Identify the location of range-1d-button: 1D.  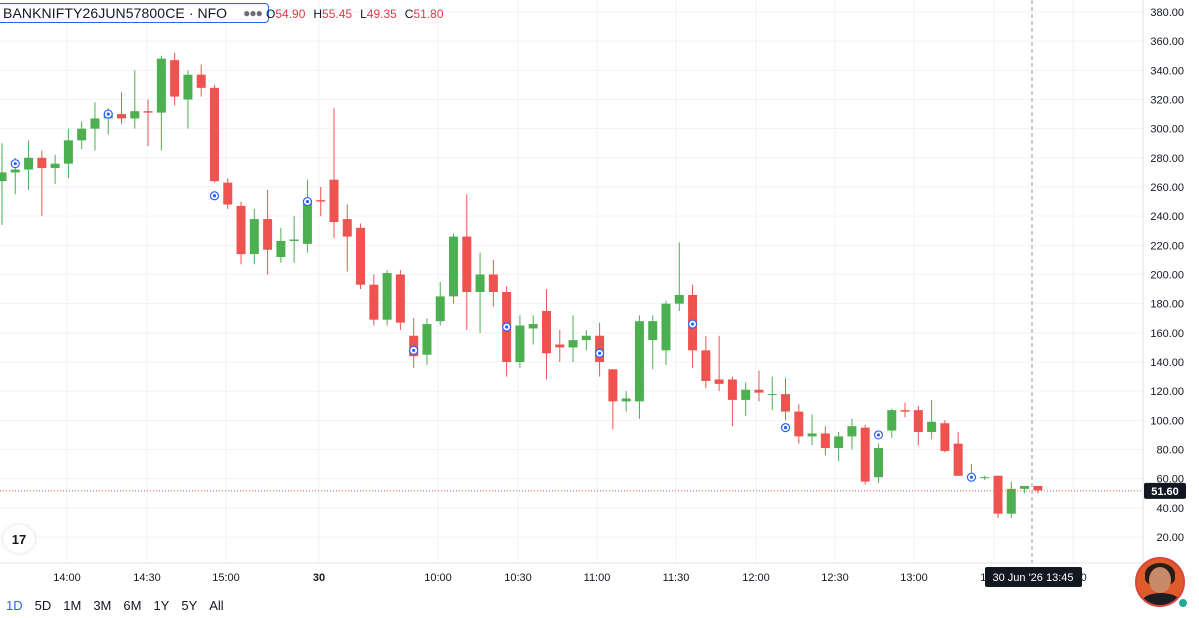
(14, 605).